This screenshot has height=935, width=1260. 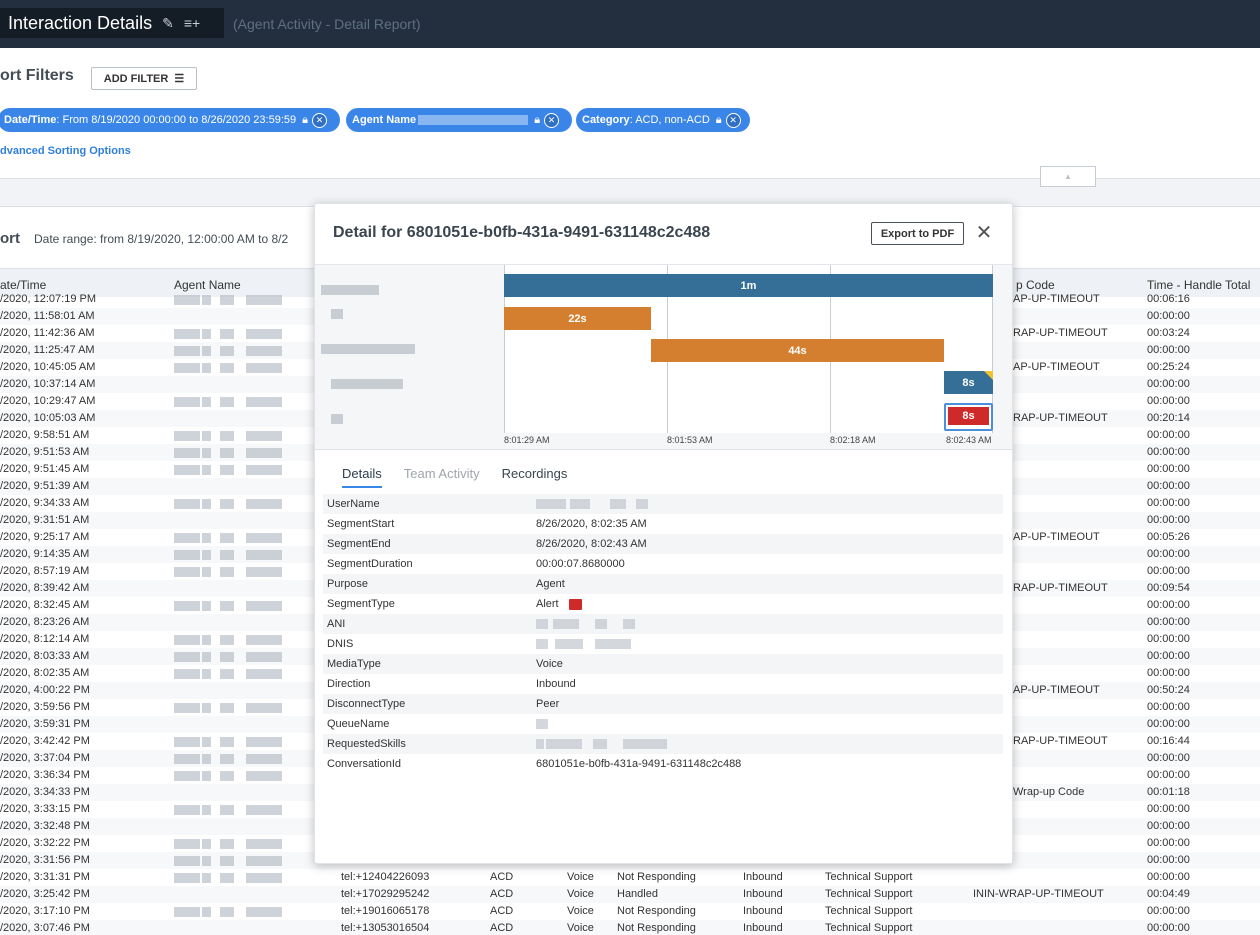 What do you see at coordinates (1056, 367) in the screenshot?
I see `cell-wrapup-code: AP-UP-TIMEOUT` at bounding box center [1056, 367].